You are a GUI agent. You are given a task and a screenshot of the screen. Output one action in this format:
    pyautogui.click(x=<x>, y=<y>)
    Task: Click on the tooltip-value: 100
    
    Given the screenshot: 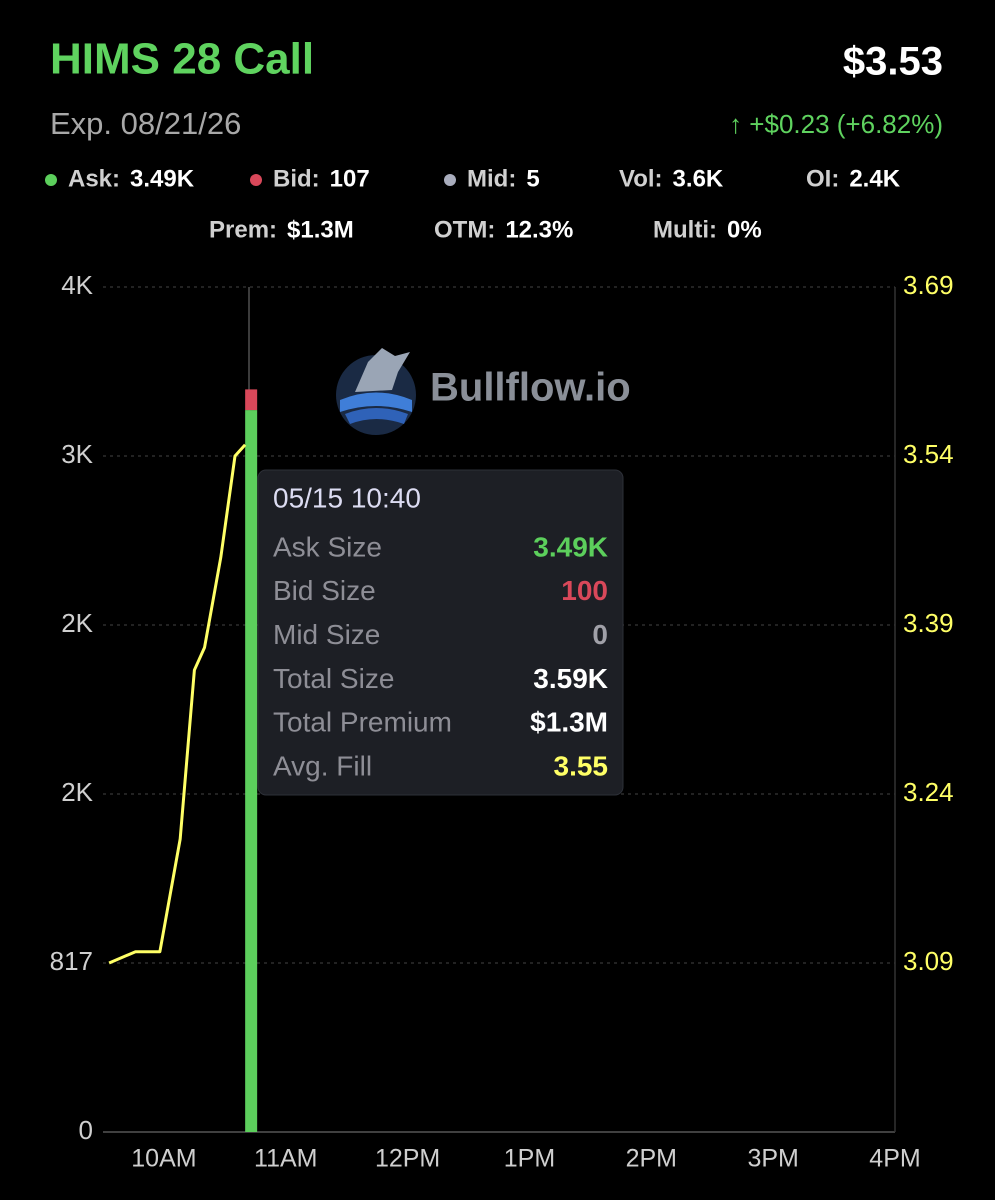 What is the action you would take?
    pyautogui.click(x=584, y=590)
    